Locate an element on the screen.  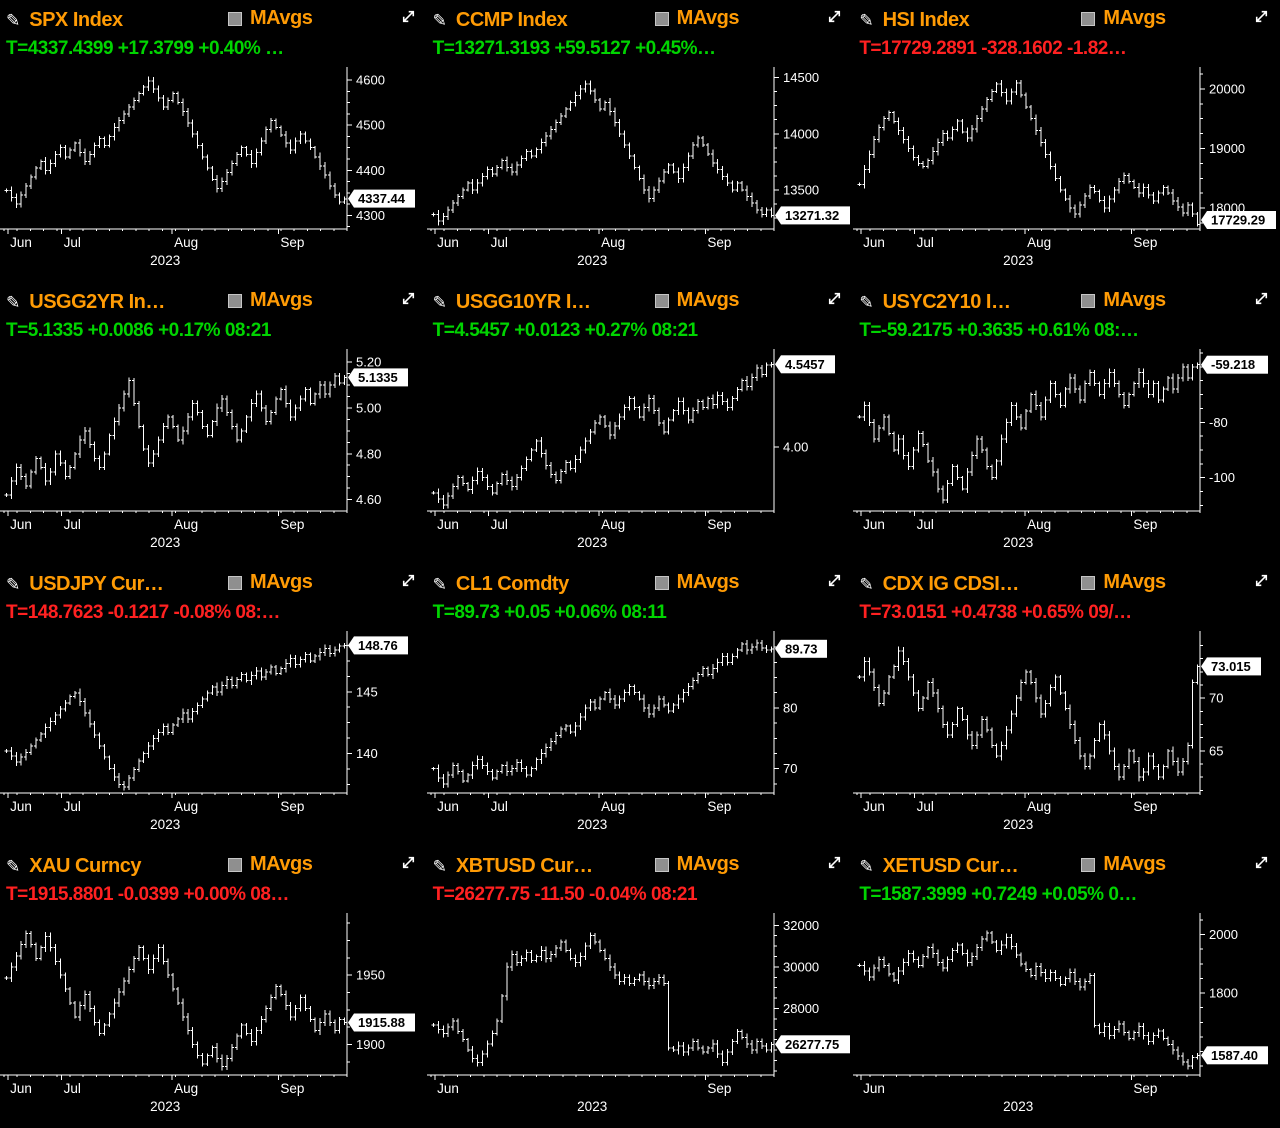
chart-area: -80 -100 Jun Jul Aug Sep 2023 -59.218 is located at coordinates (1066, 453).